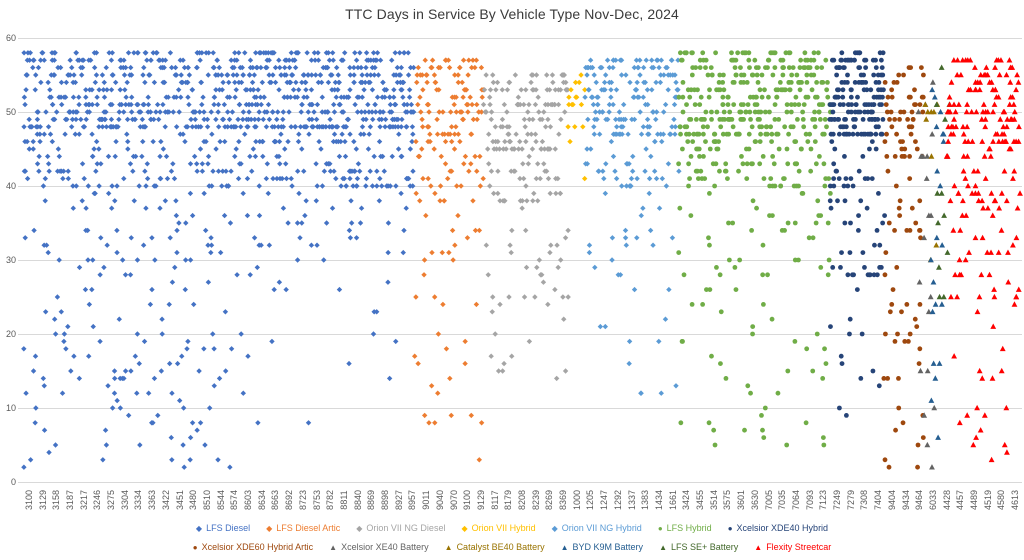  I want to click on legend-item-xcelsior-xe40-battery: ▲ Xcelsior XE40 Battery, so click(378, 547).